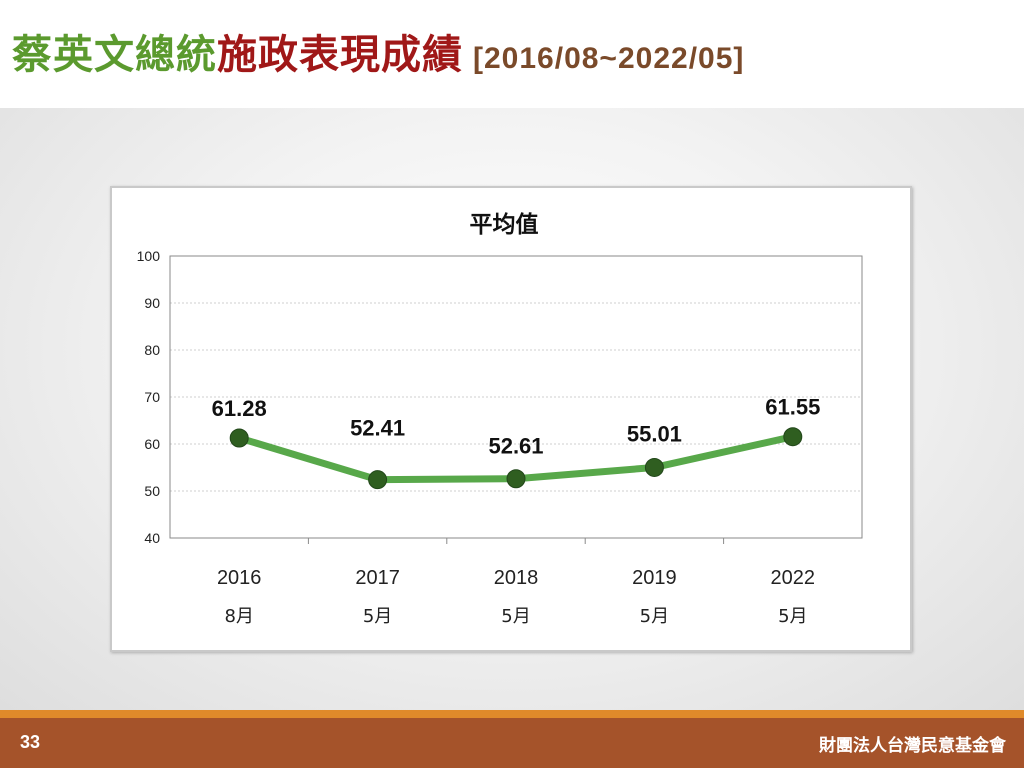  I want to click on x-tick-label-year: 2022, so click(793, 578).